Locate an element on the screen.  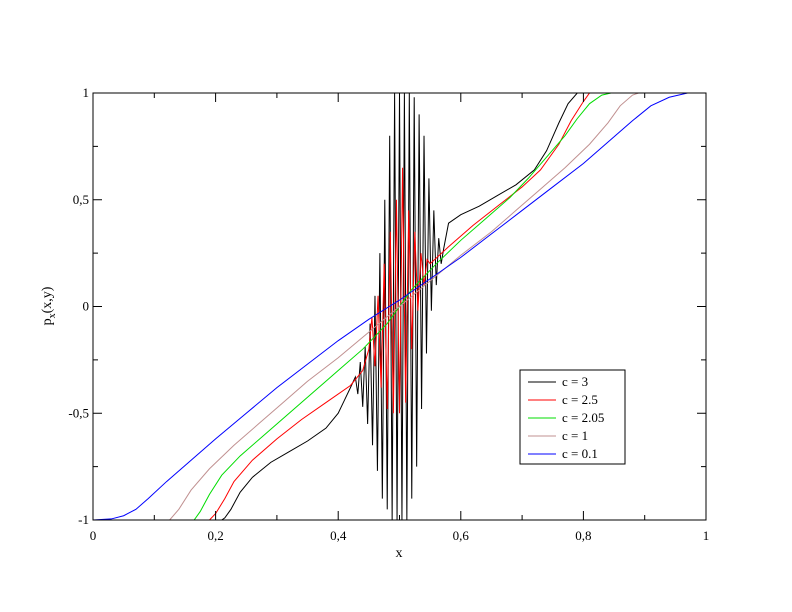
x-tick-label: 0,8 is located at coordinates (583, 535).